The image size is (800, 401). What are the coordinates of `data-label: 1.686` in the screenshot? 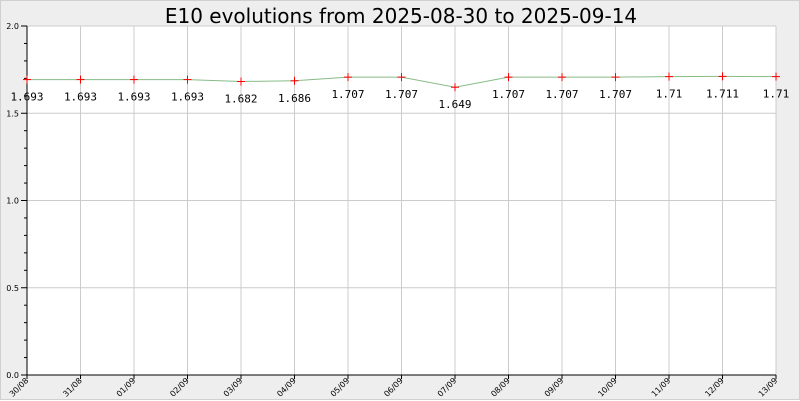 It's located at (294, 98).